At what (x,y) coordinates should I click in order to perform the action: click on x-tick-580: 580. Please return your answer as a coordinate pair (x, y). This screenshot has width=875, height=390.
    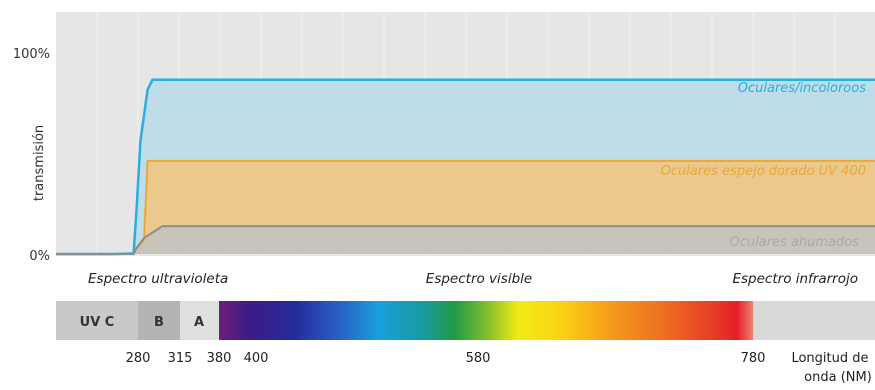
    Looking at the image, I should click on (478, 358).